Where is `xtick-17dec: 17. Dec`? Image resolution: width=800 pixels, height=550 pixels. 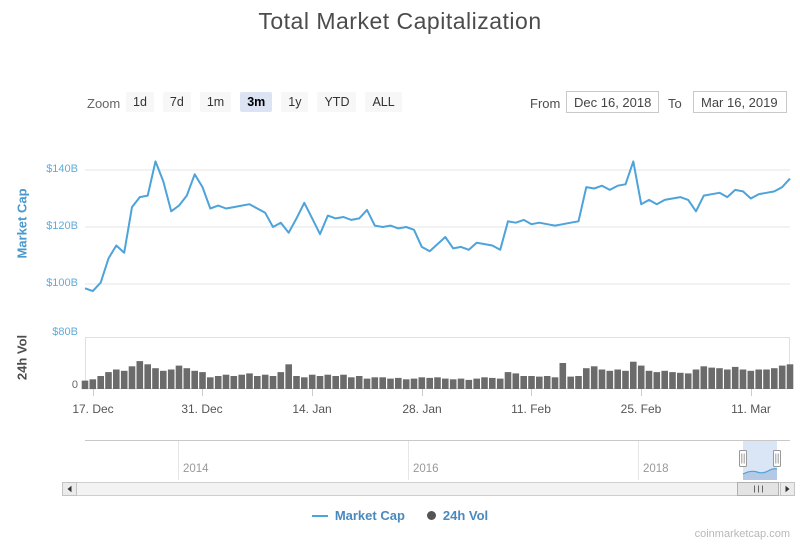
xtick-17dec: 17. Dec is located at coordinates (93, 409).